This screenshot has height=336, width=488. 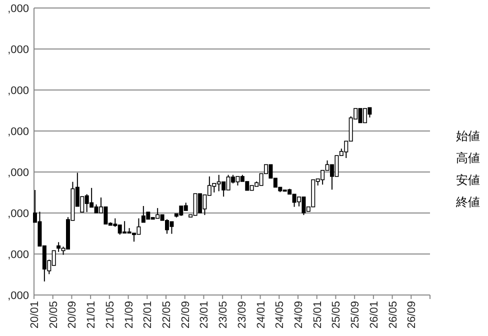 What do you see at coordinates (468, 180) in the screenshot?
I see `text: 安値` at bounding box center [468, 180].